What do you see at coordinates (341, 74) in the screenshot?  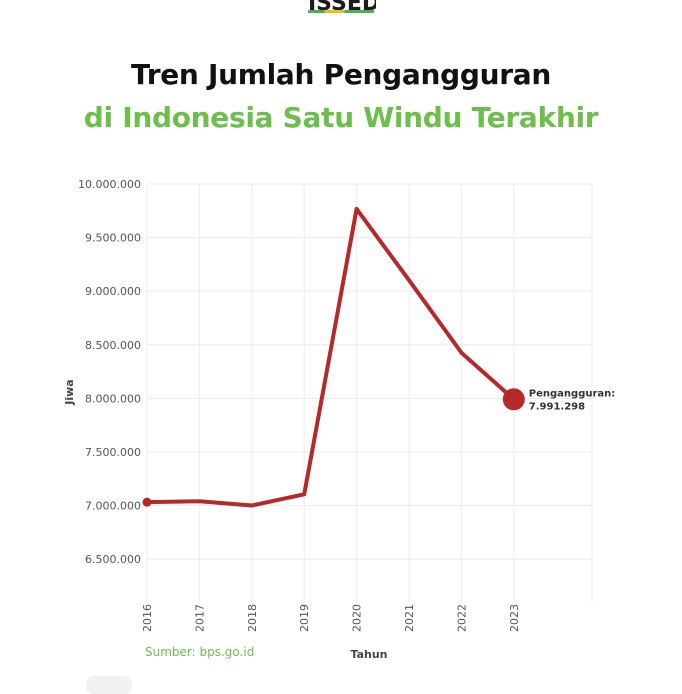 I see `page-title-line-1: Tren Jumlah Pengangguran` at bounding box center [341, 74].